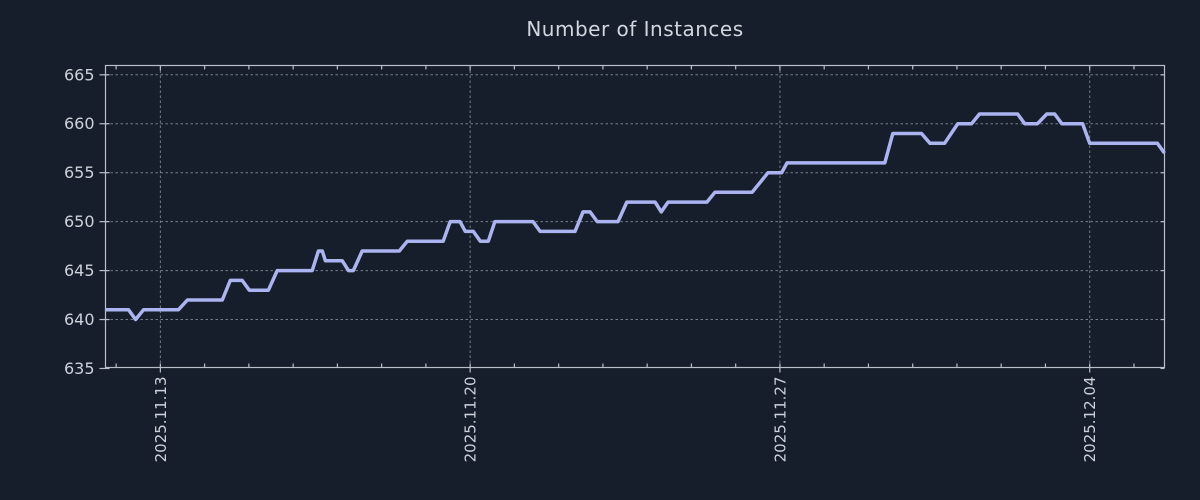  Describe the element at coordinates (161, 420) in the screenshot. I see `svg-text: 2025.11.13` at that location.